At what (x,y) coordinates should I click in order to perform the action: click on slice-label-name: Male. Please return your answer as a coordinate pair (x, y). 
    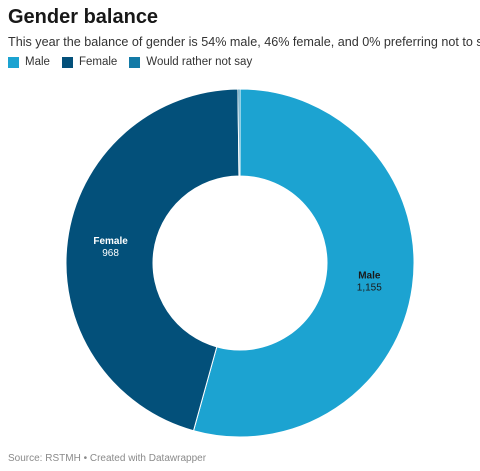
    Looking at the image, I should click on (369, 276).